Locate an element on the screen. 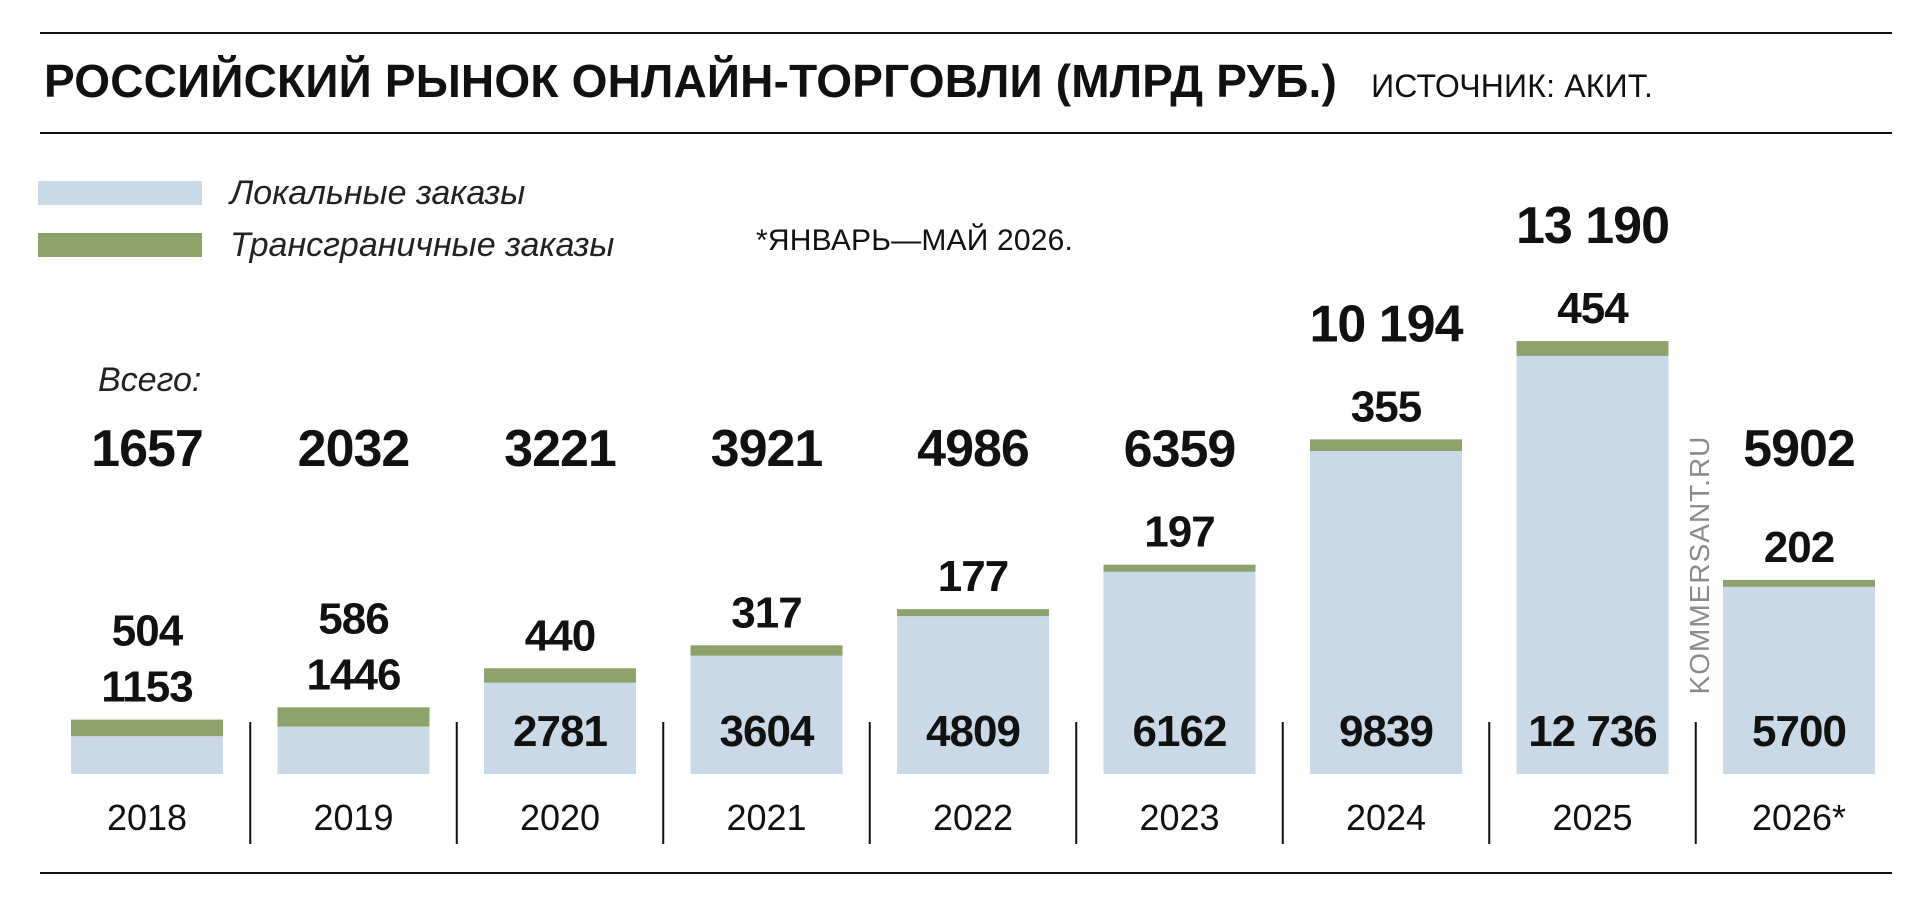  data-label-cross-border: 586 is located at coordinates (353, 618).